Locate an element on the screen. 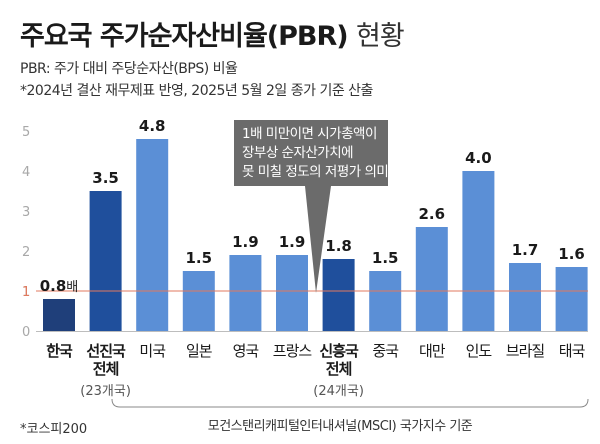 The width and height of the screenshot is (600, 444). category-label: 일본 is located at coordinates (199, 351).